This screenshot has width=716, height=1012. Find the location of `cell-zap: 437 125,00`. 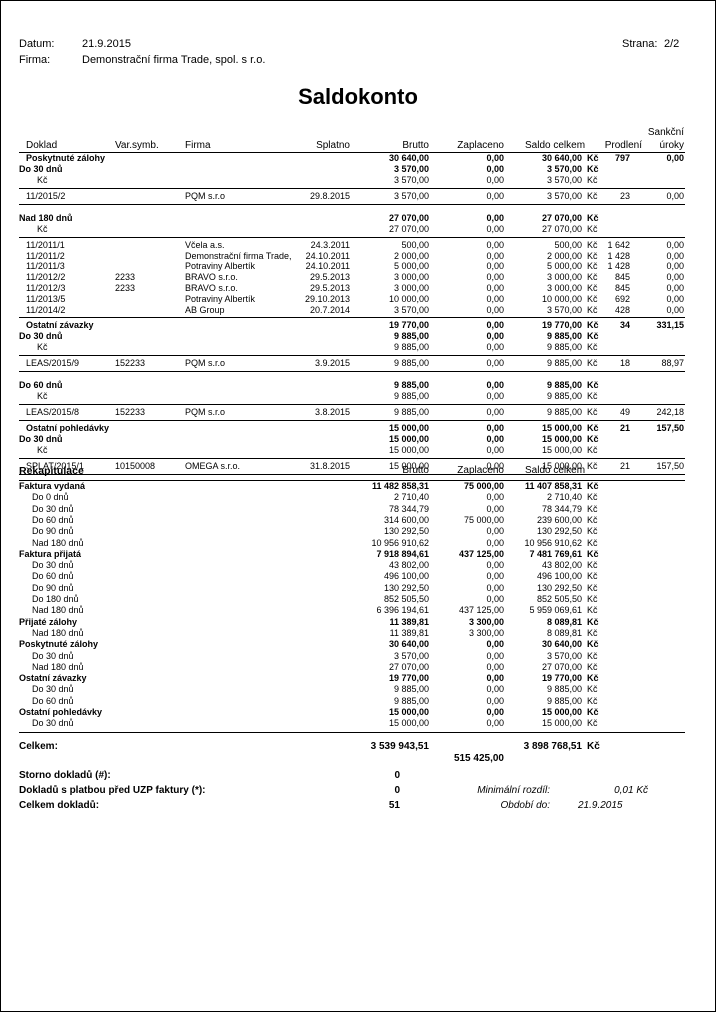

cell-zap: 437 125,00 is located at coordinates (481, 610).